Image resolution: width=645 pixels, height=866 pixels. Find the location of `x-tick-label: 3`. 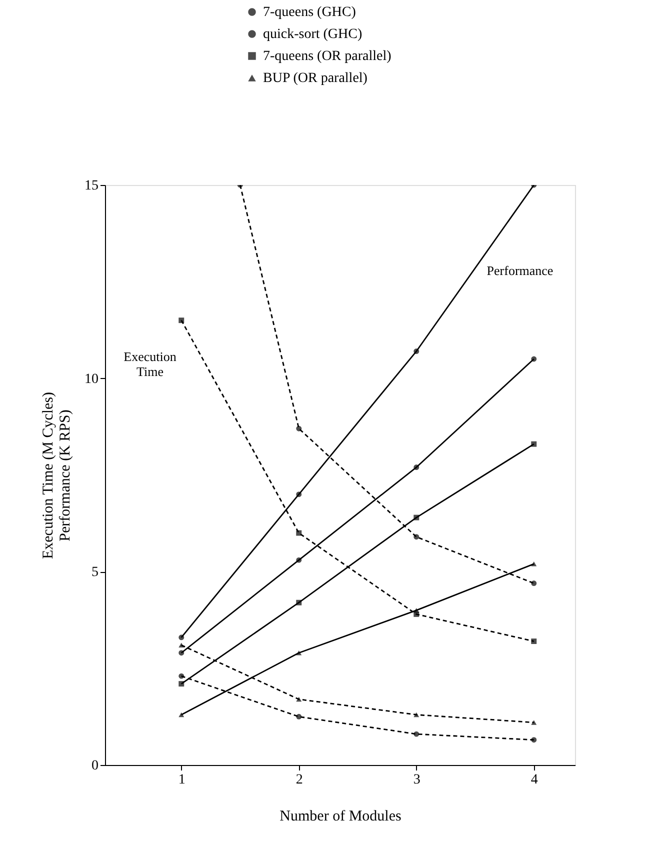

x-tick-label: 3 is located at coordinates (416, 780).